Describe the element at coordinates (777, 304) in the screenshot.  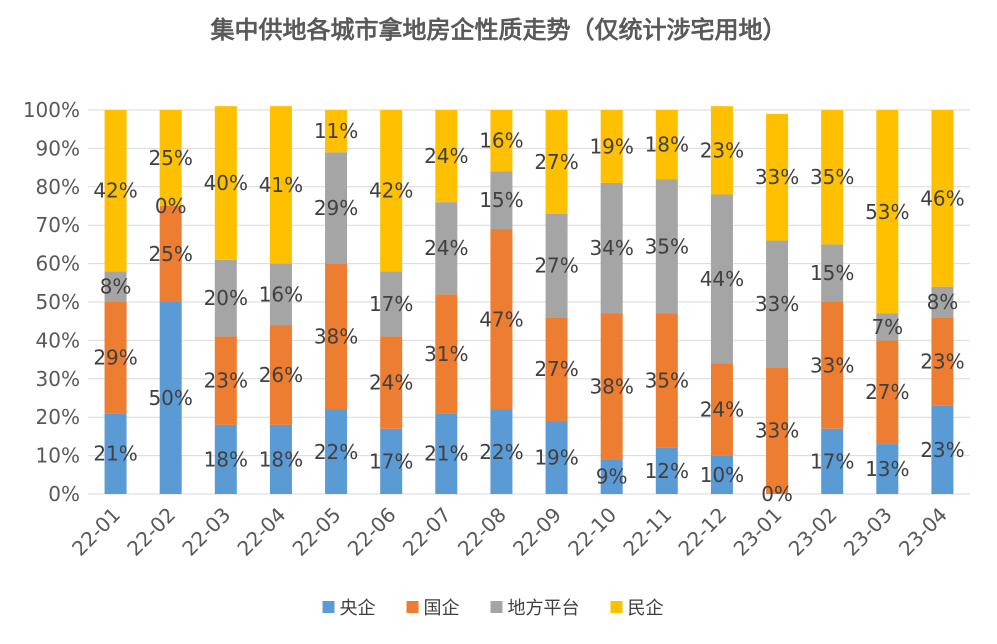
I see `data-label: 33%` at that location.